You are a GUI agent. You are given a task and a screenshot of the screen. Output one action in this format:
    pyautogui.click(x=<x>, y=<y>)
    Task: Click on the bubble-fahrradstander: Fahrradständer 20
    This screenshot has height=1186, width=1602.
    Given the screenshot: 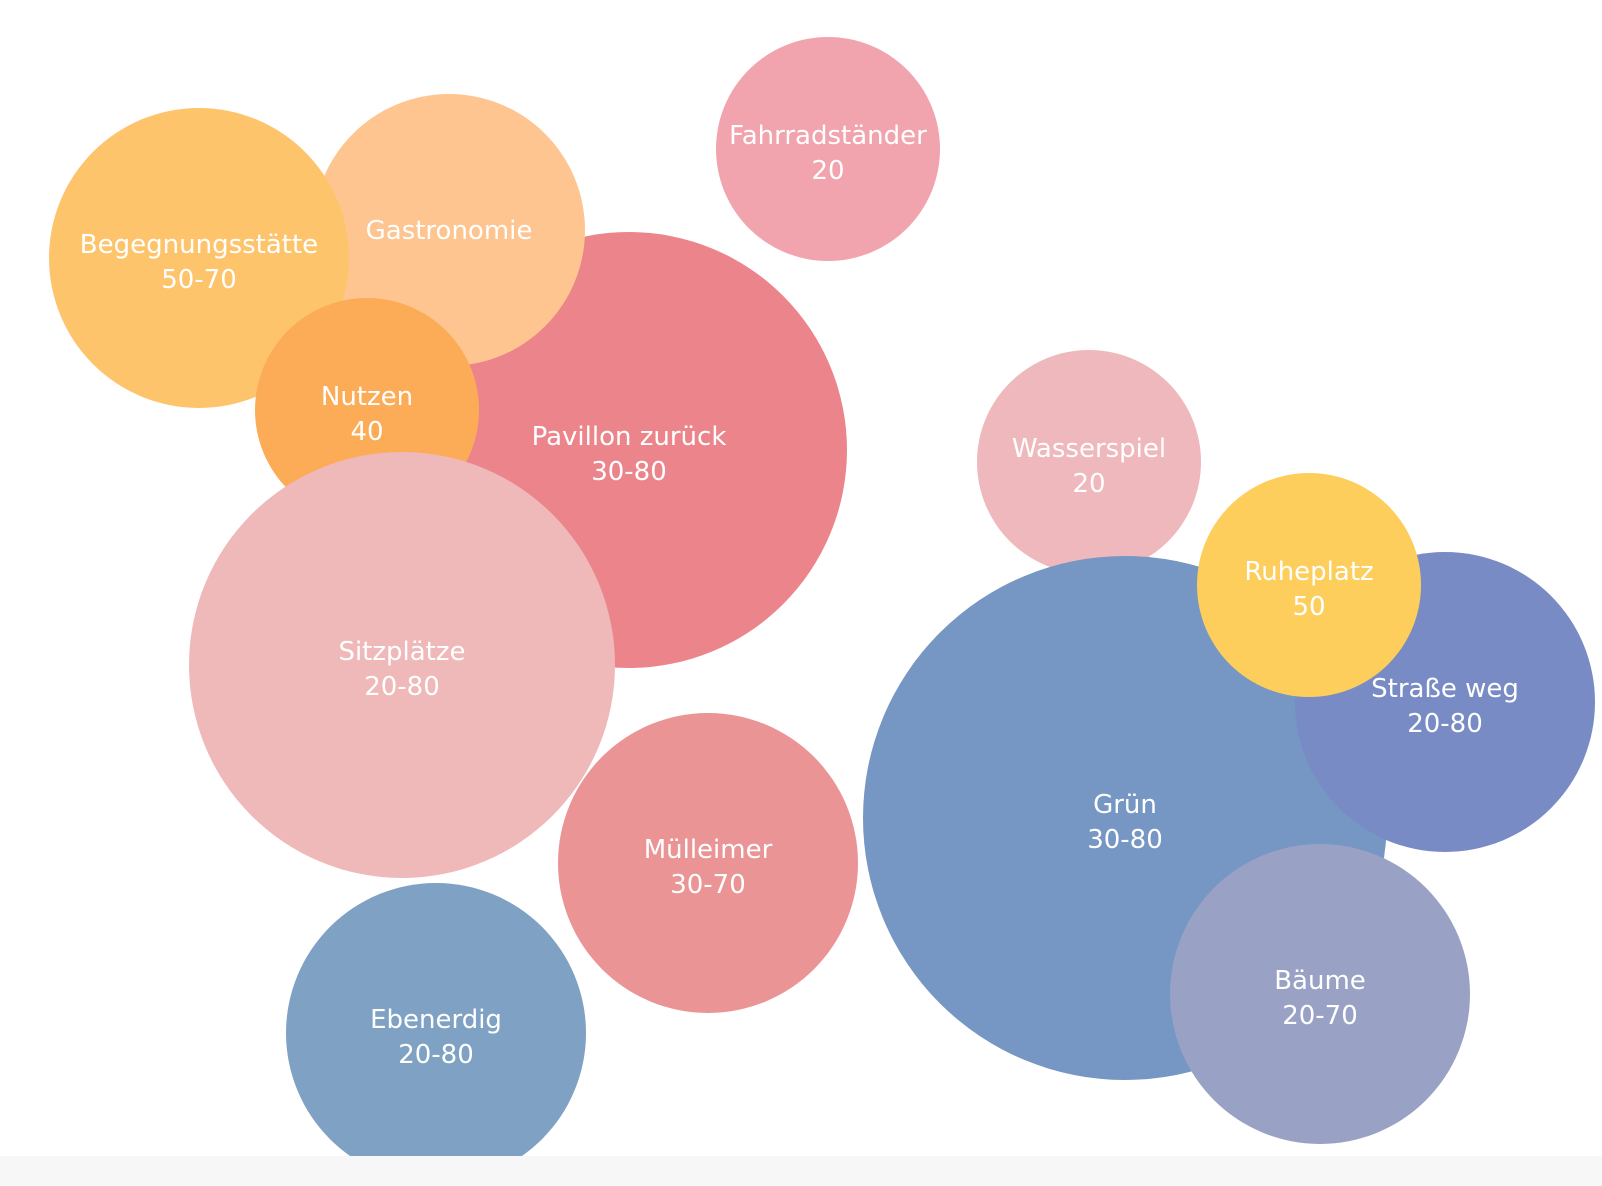 What is the action you would take?
    pyautogui.click(x=828, y=149)
    